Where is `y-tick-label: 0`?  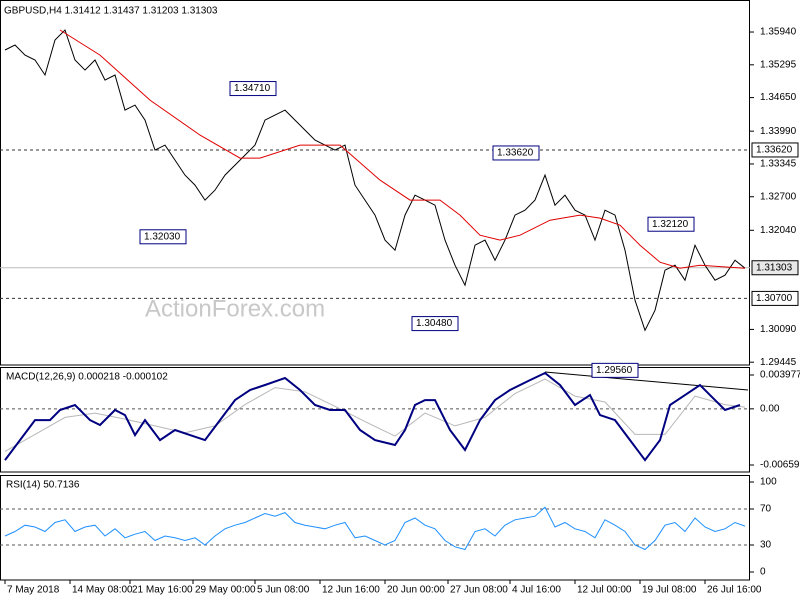 y-tick-label: 0 is located at coordinates (763, 572).